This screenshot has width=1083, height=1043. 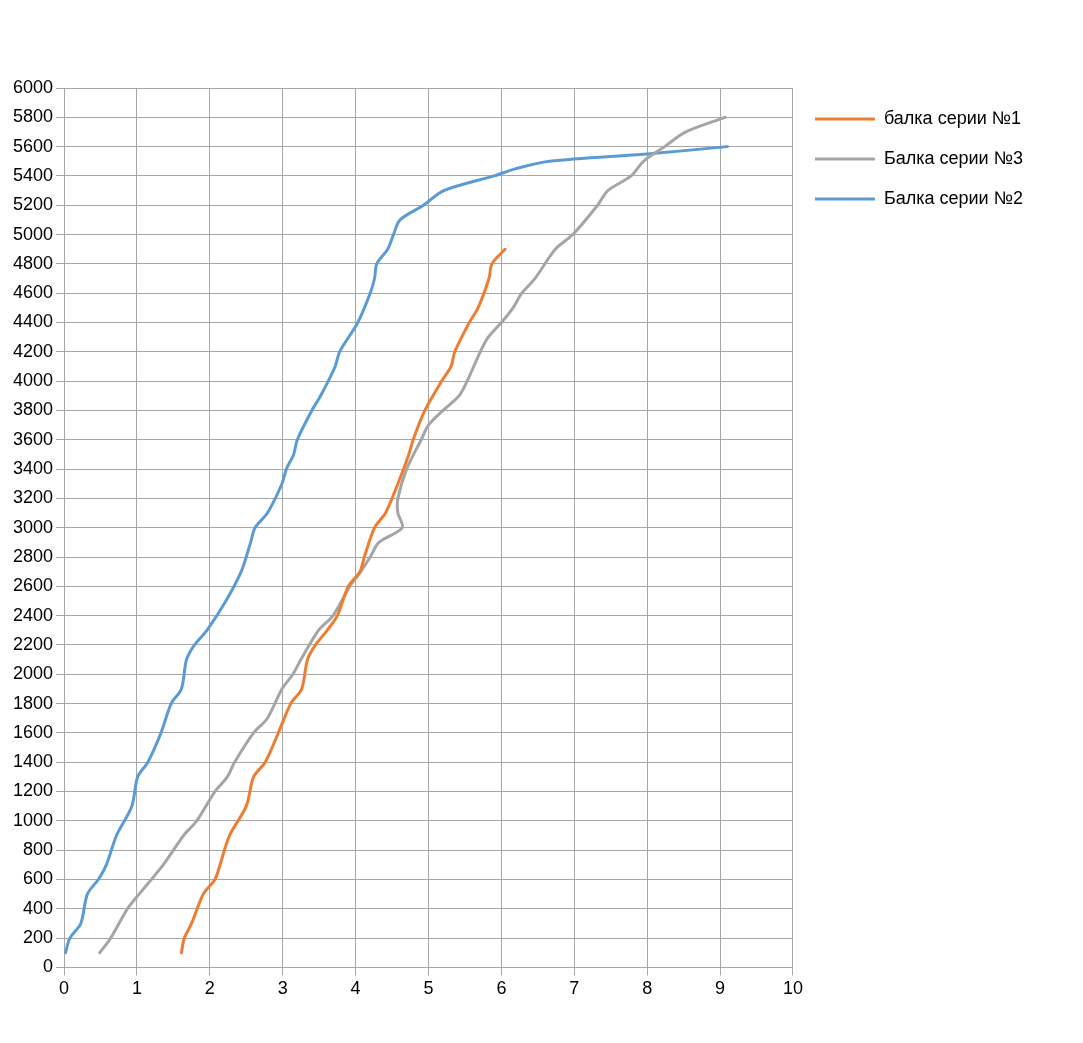 I want to click on x-tick-label: 8, so click(x=647, y=988).